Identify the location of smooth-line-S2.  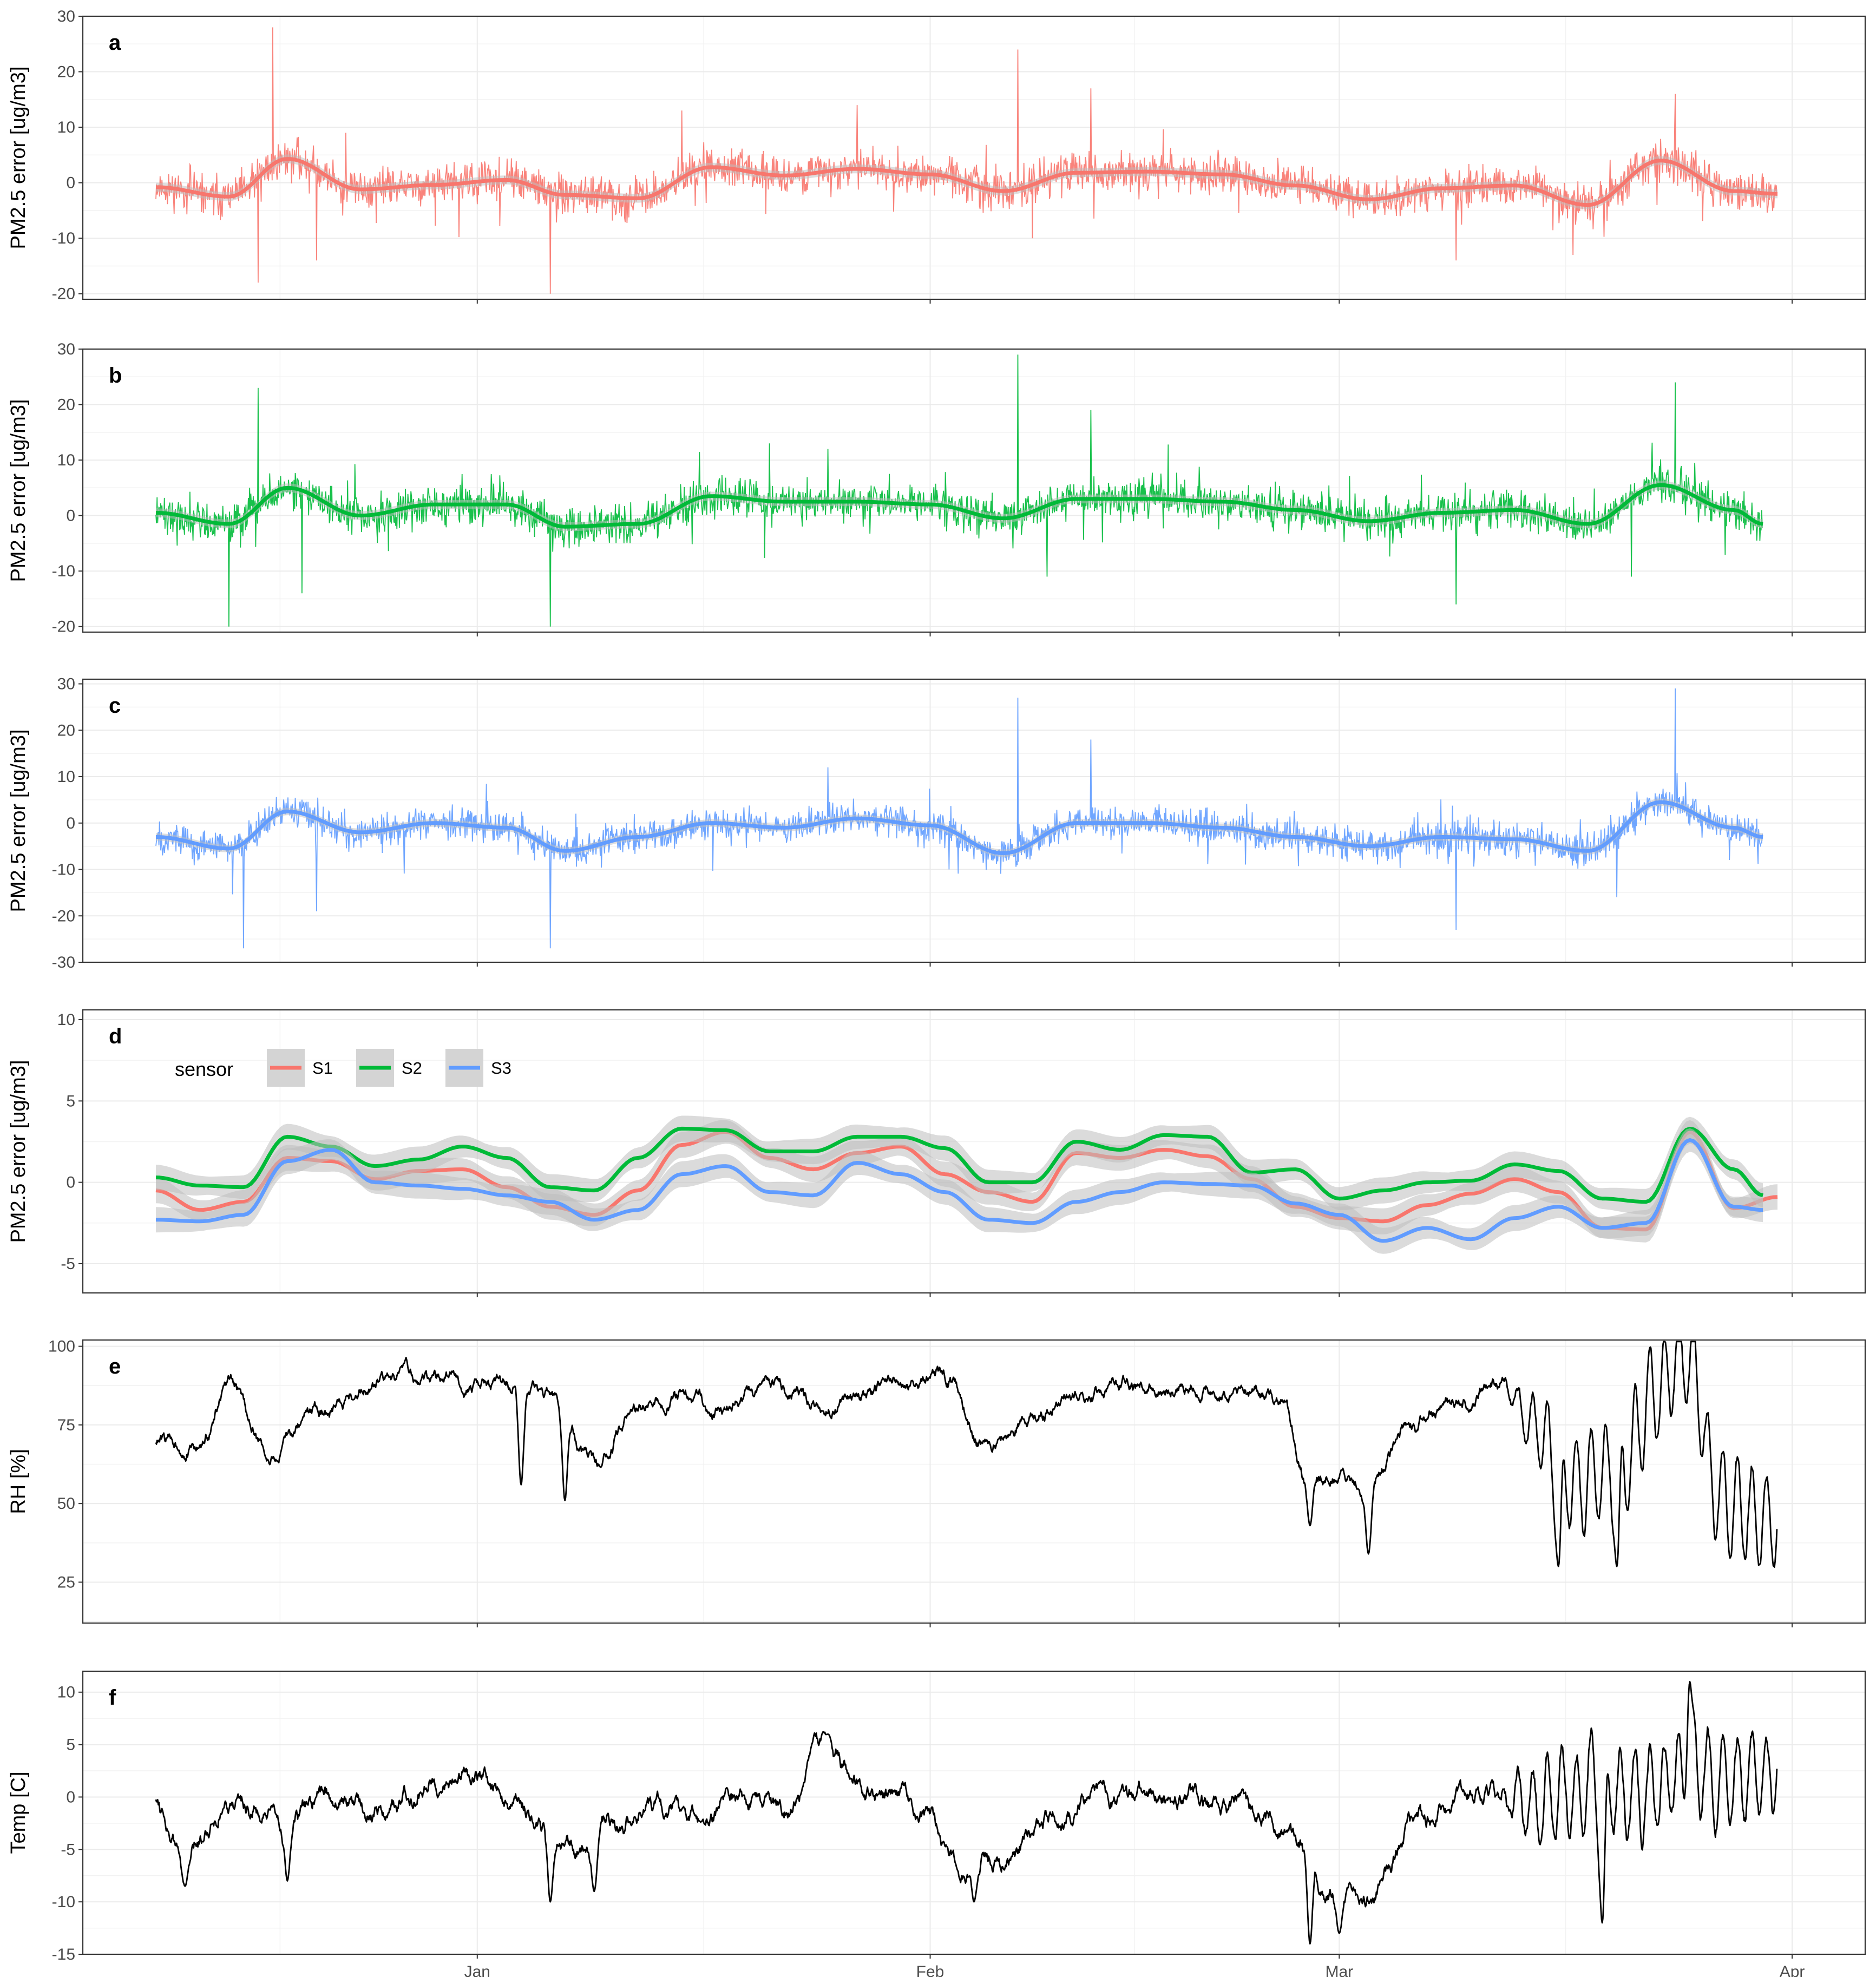
(959, 1165).